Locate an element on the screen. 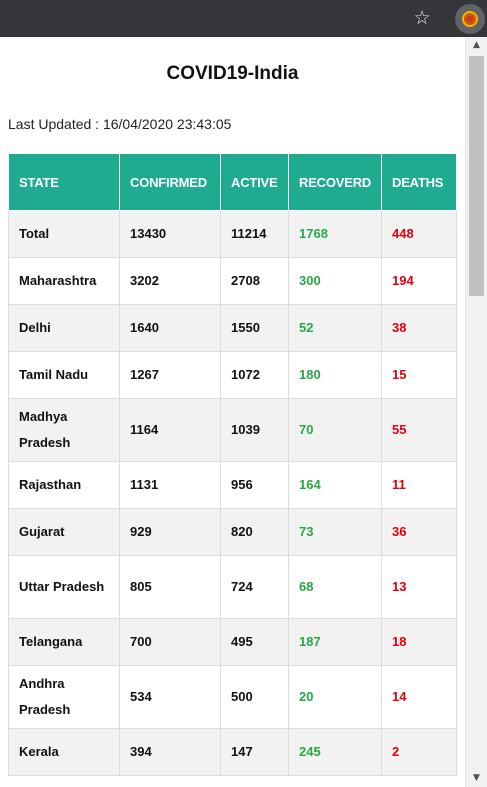  active-cell: 147 is located at coordinates (254, 752).